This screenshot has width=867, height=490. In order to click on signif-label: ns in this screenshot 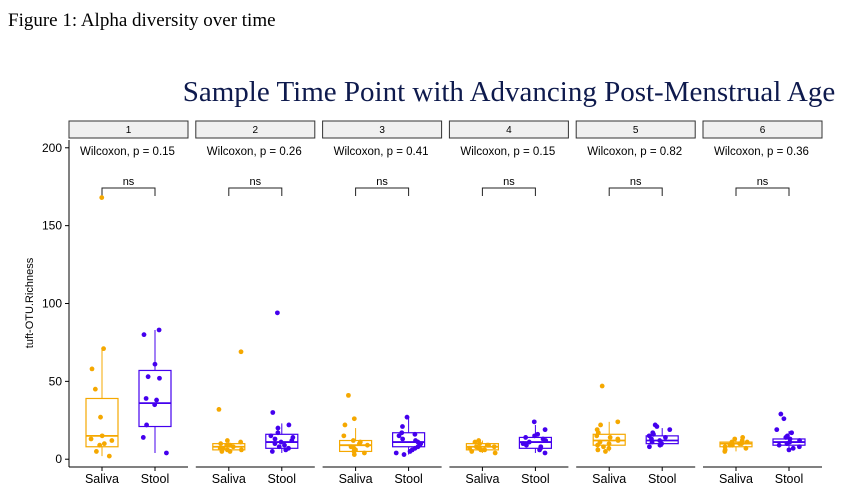, I will do `click(255, 182)`.